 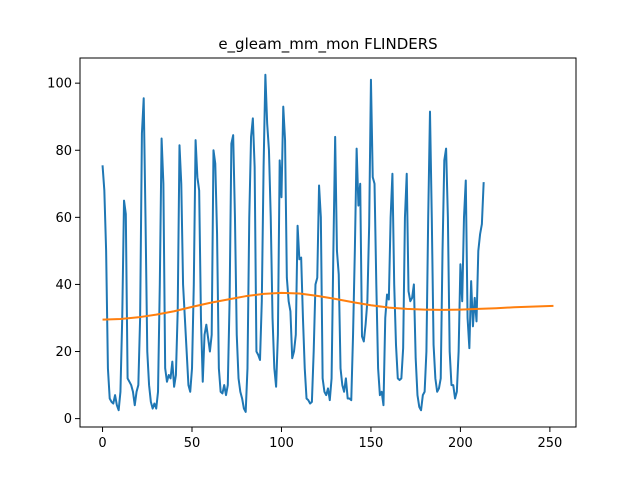 I want to click on x-tick-label: 150, so click(x=371, y=443).